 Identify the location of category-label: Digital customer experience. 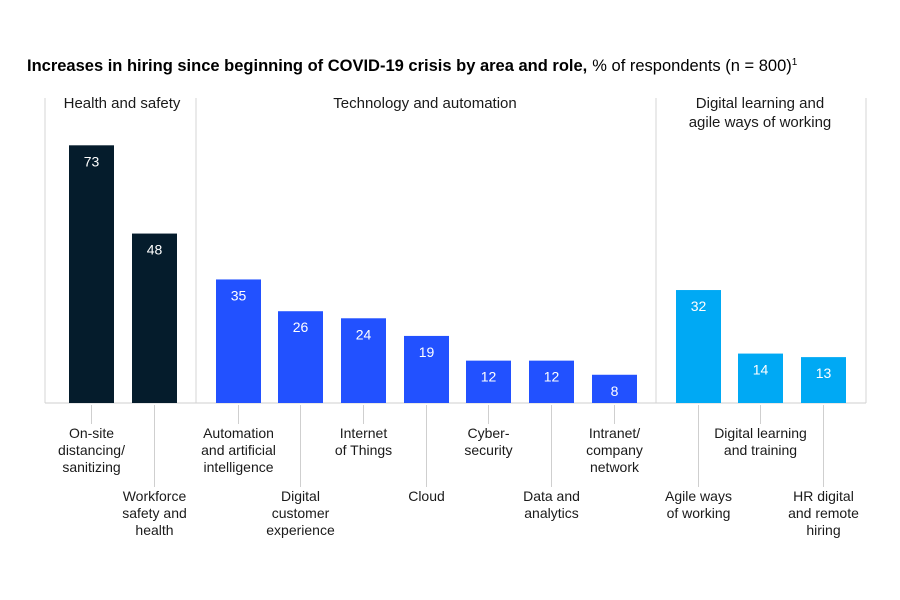
(300, 513).